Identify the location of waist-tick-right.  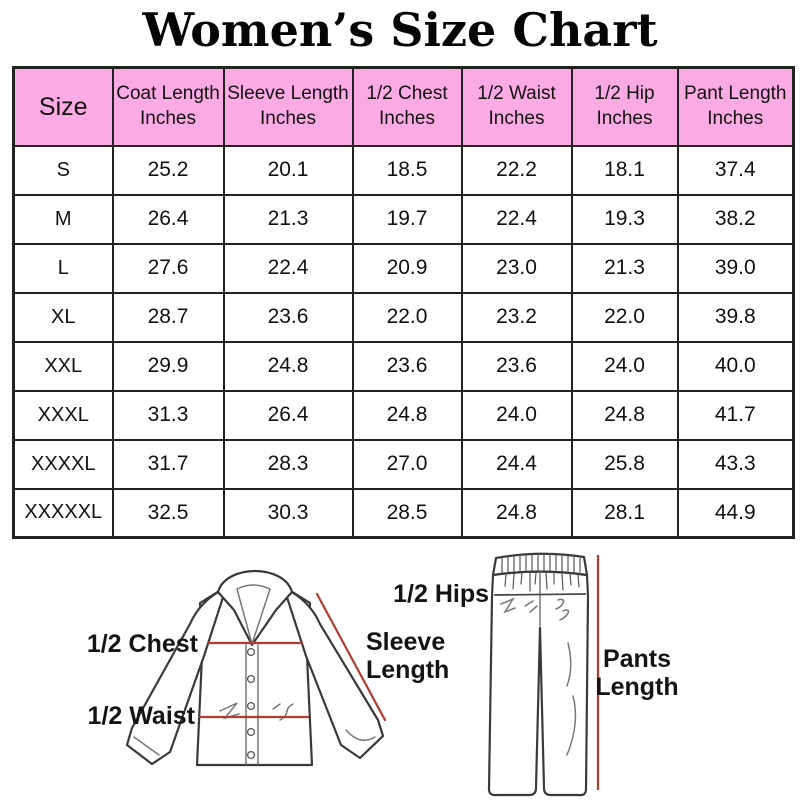
(276, 706).